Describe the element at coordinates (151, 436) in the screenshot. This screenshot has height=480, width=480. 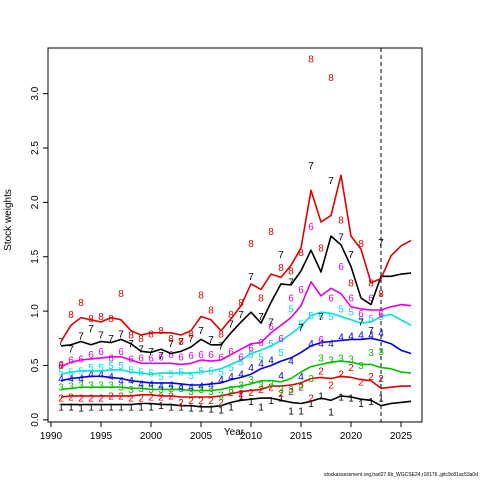
I see `x-tick-label: 2000` at that location.